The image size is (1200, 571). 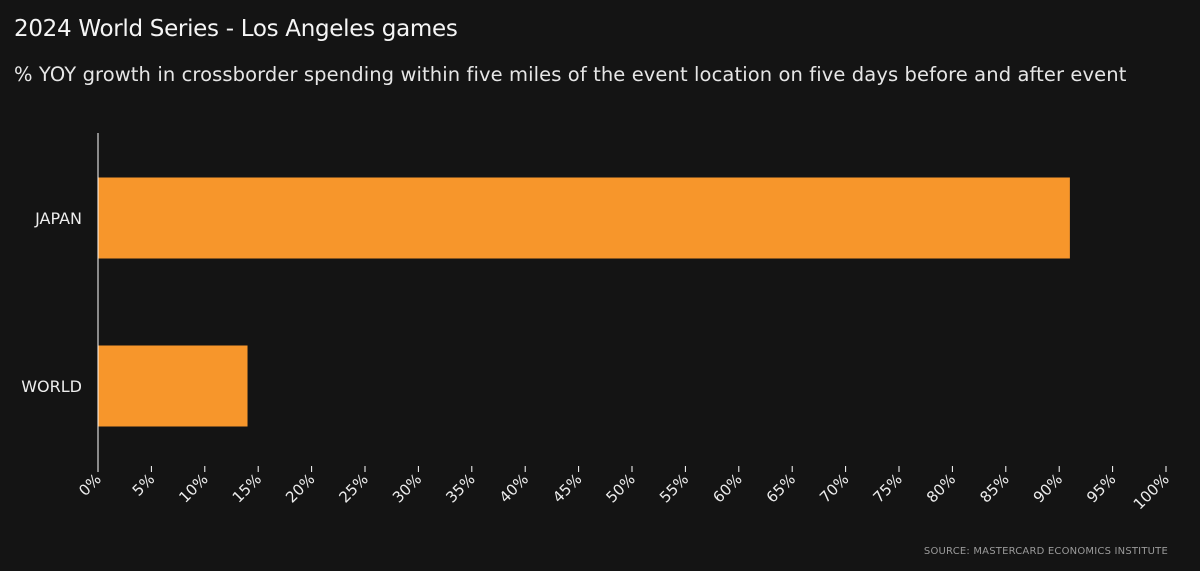 I want to click on x-tick-label: 25%, so click(x=354, y=488).